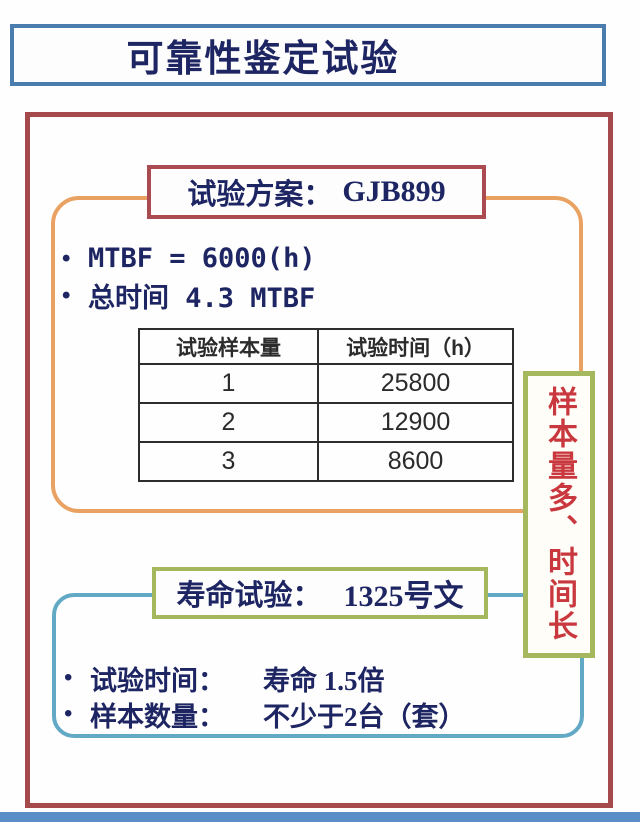 The height and width of the screenshot is (822, 640). Describe the element at coordinates (228, 422) in the screenshot. I see `table-cell: 2` at that location.